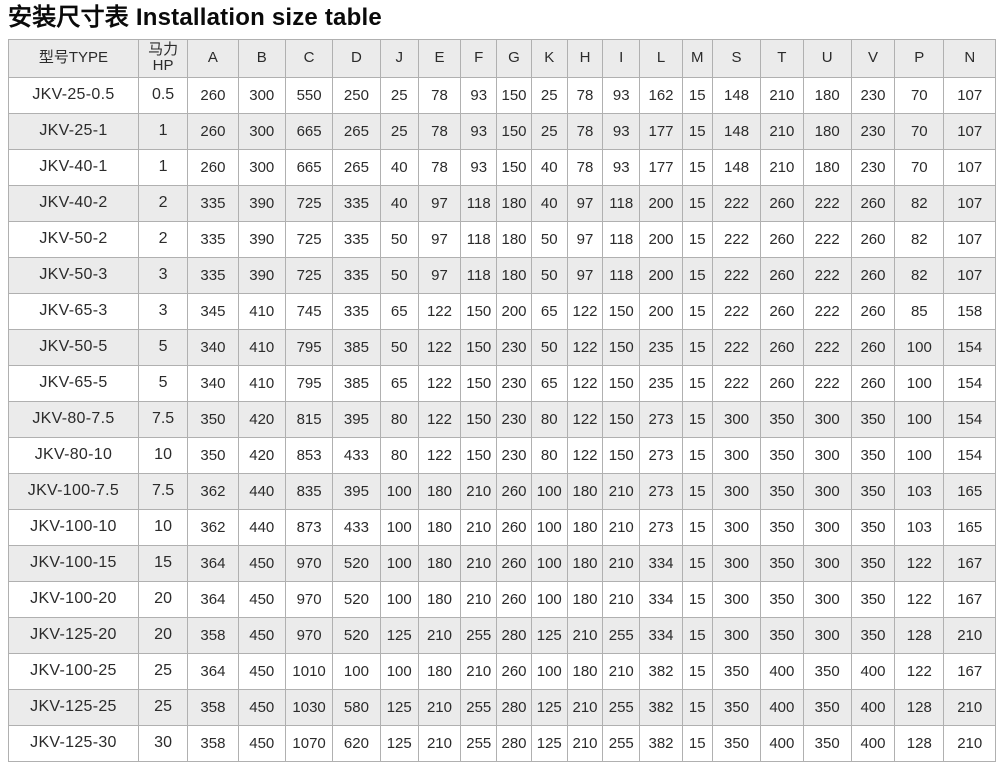 This screenshot has height=770, width=1002. I want to click on cell-I: 118, so click(621, 275).